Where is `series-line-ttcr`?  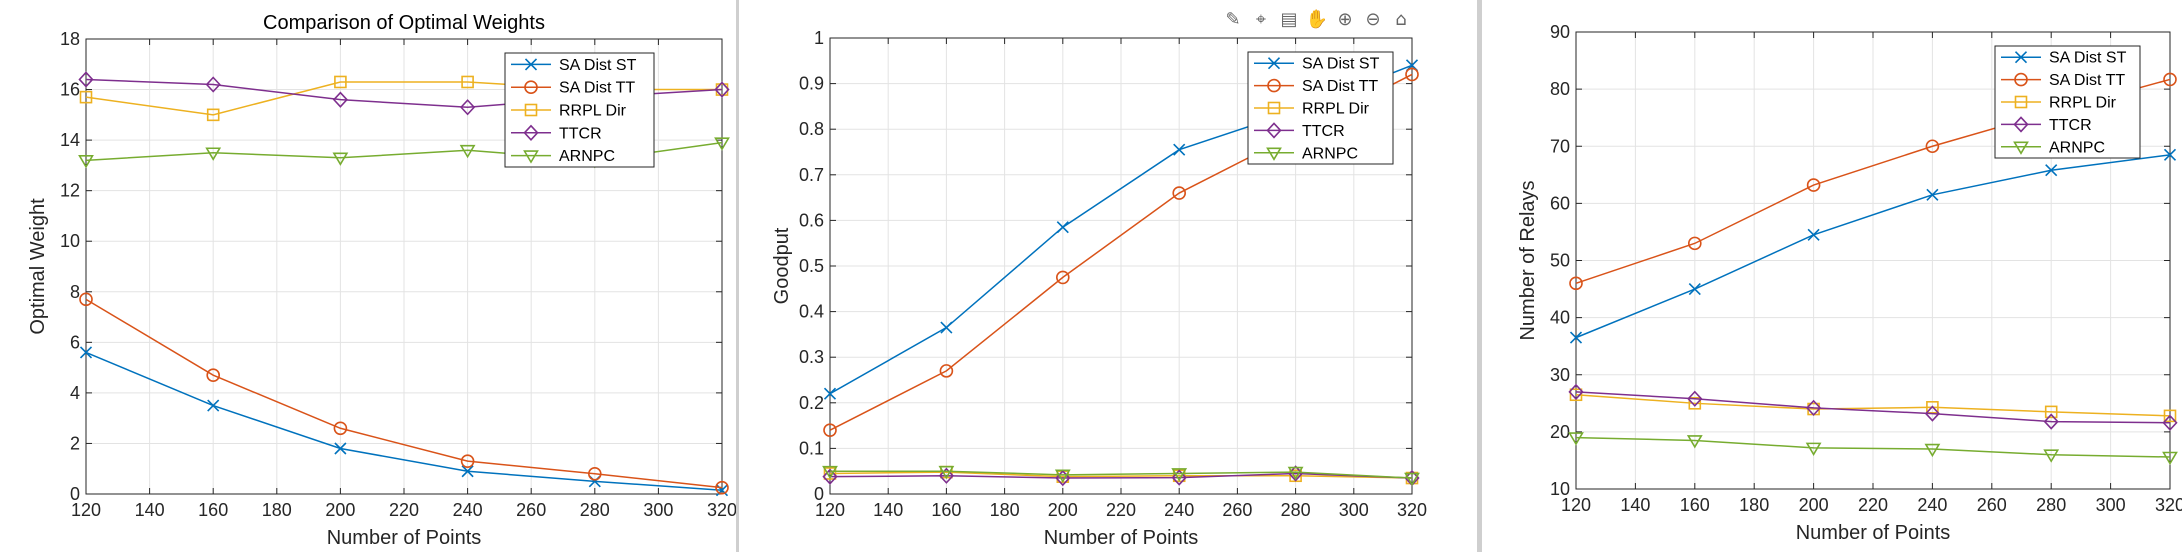 series-line-ttcr is located at coordinates (1121, 475).